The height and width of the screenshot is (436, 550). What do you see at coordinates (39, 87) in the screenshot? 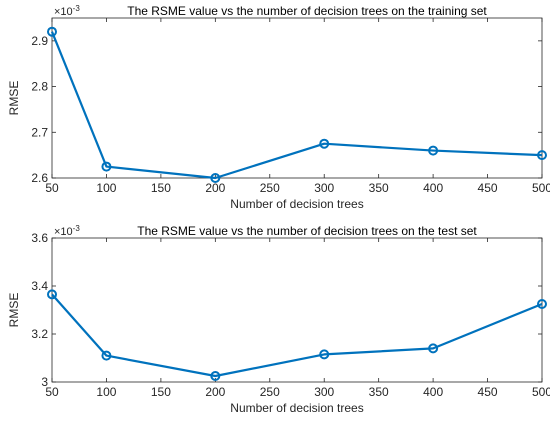
I see `y-tick-label: 2.8` at bounding box center [39, 87].